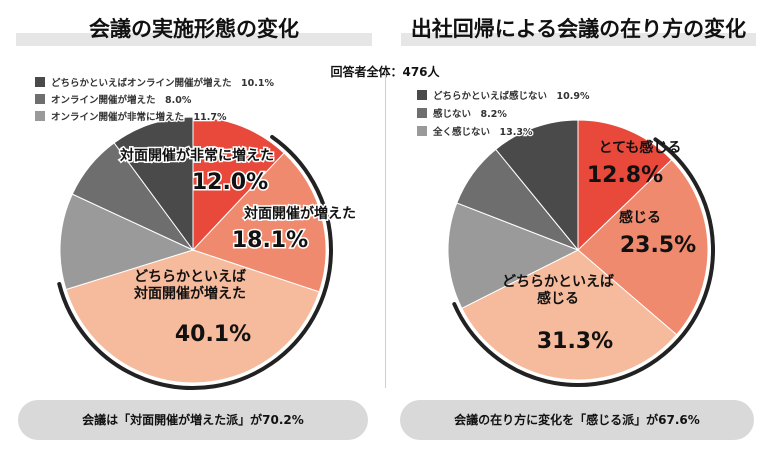 The image size is (770, 463). Describe the element at coordinates (640, 147) in the screenshot. I see `slice-label: とても感じる` at that location.